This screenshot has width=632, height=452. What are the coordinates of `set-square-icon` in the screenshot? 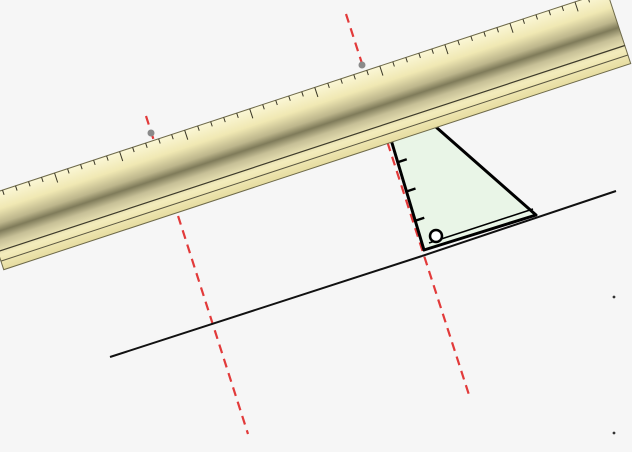 It's located at (462, 185).